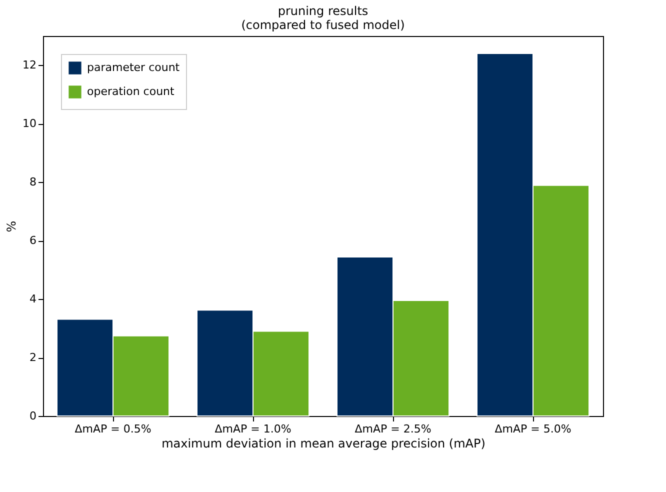 This screenshot has height=492, width=666. I want to click on y-tick-label: 10, so click(29, 123).